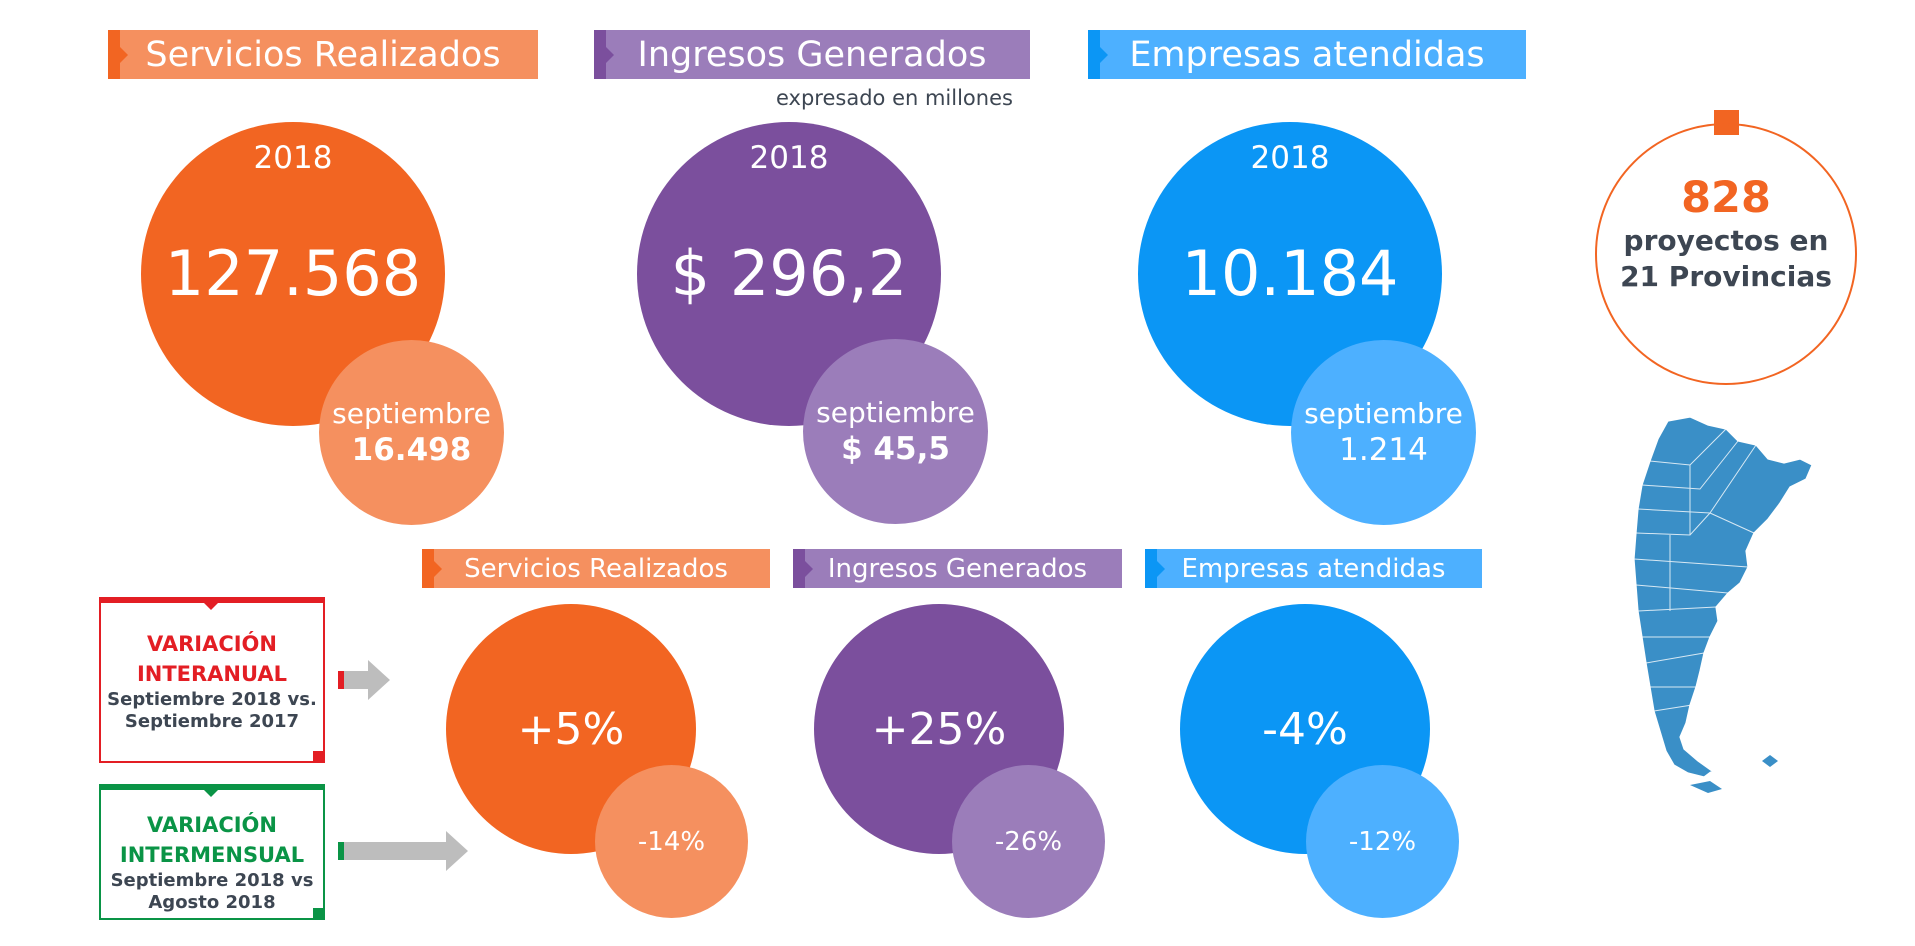 The image size is (1915, 946). What do you see at coordinates (212, 644) in the screenshot?
I see `interanual-title-line1: VARIACIÓN` at bounding box center [212, 644].